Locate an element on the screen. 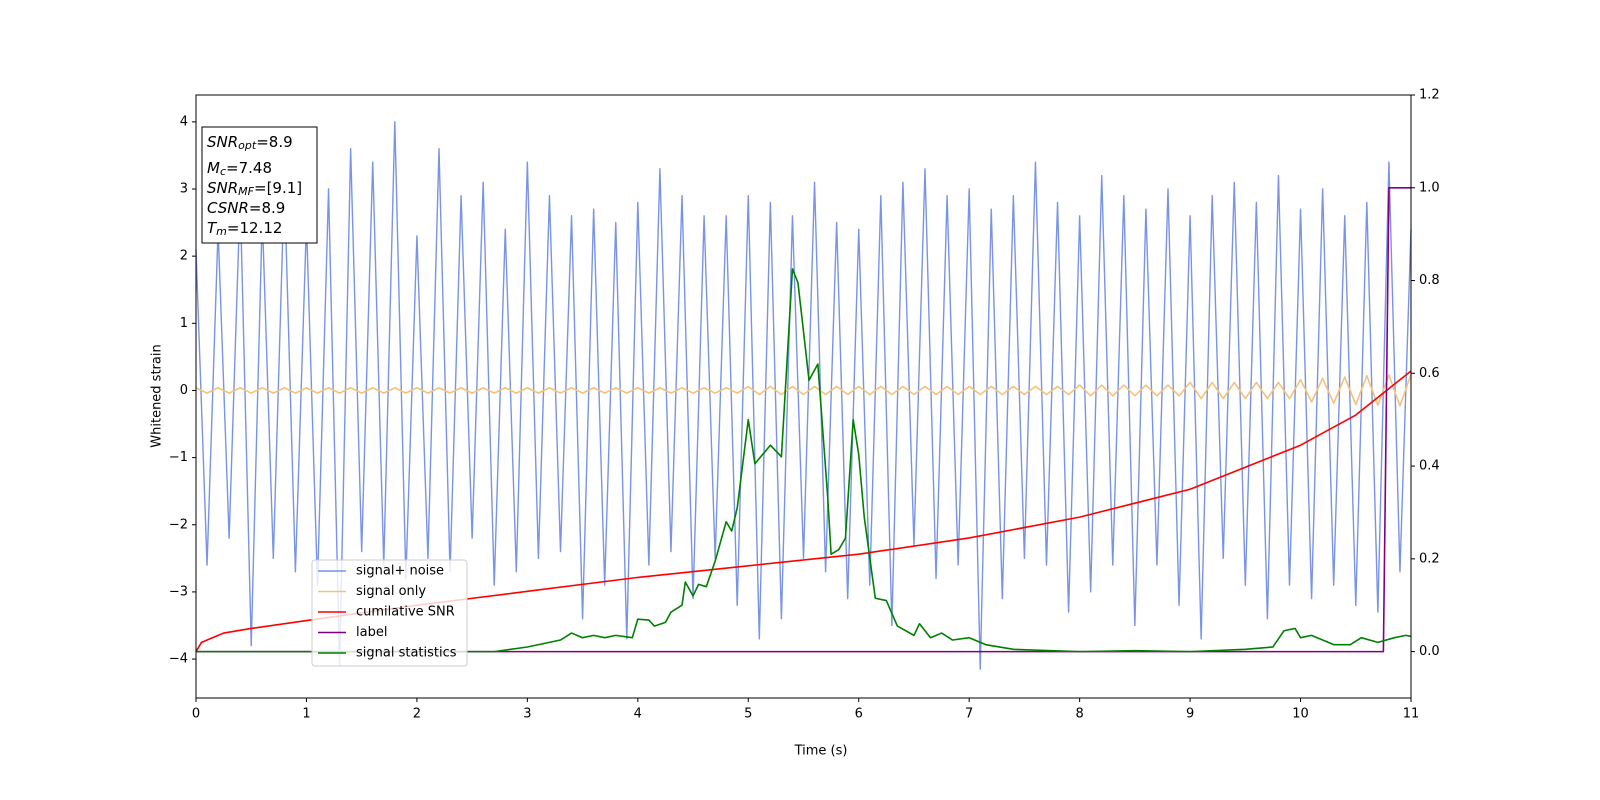  annotation-base: T is located at coordinates (212, 228).